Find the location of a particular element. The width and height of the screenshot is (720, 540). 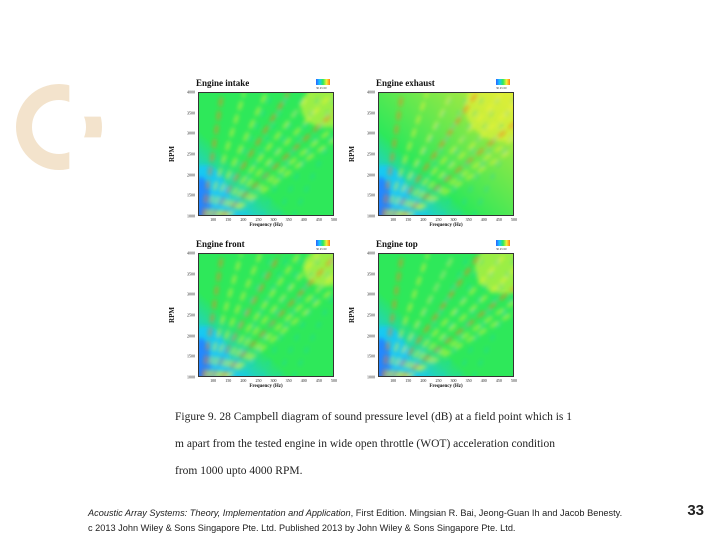

heatmap-svg is located at coordinates (266, 315).